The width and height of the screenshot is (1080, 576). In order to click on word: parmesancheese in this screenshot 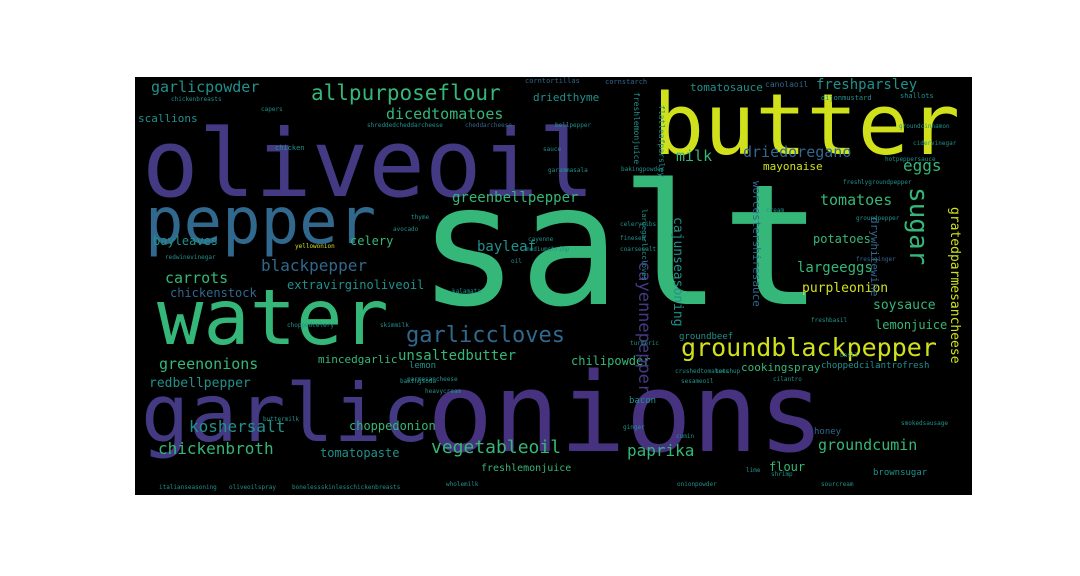, I will do `click(432, 379)`.